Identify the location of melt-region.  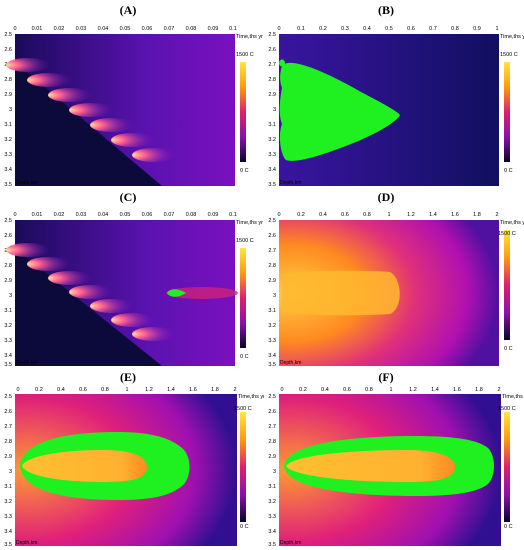
(339, 111).